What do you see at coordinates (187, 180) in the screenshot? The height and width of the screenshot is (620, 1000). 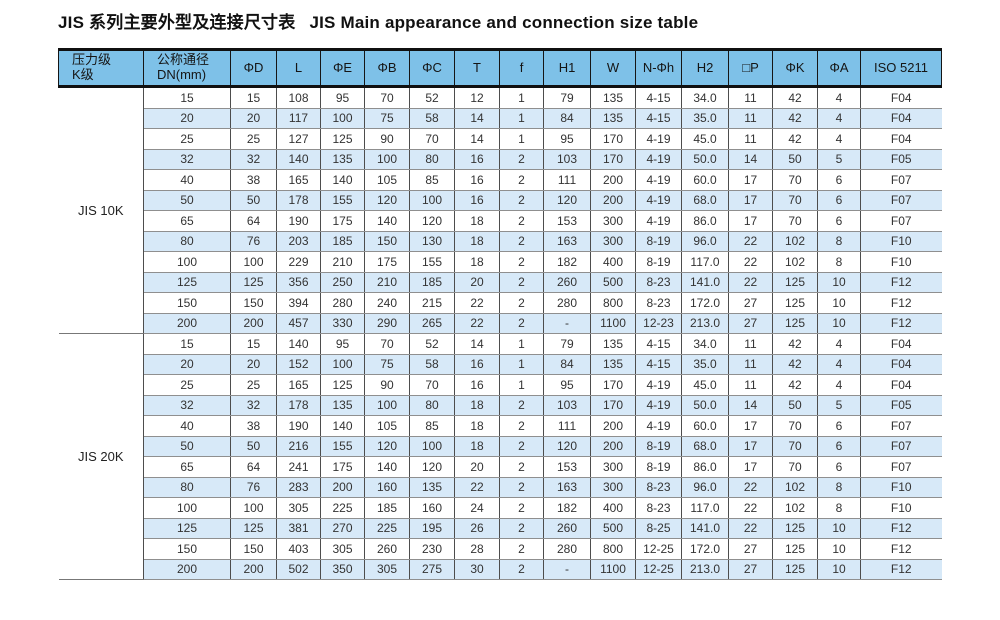 I see `cell: 40` at bounding box center [187, 180].